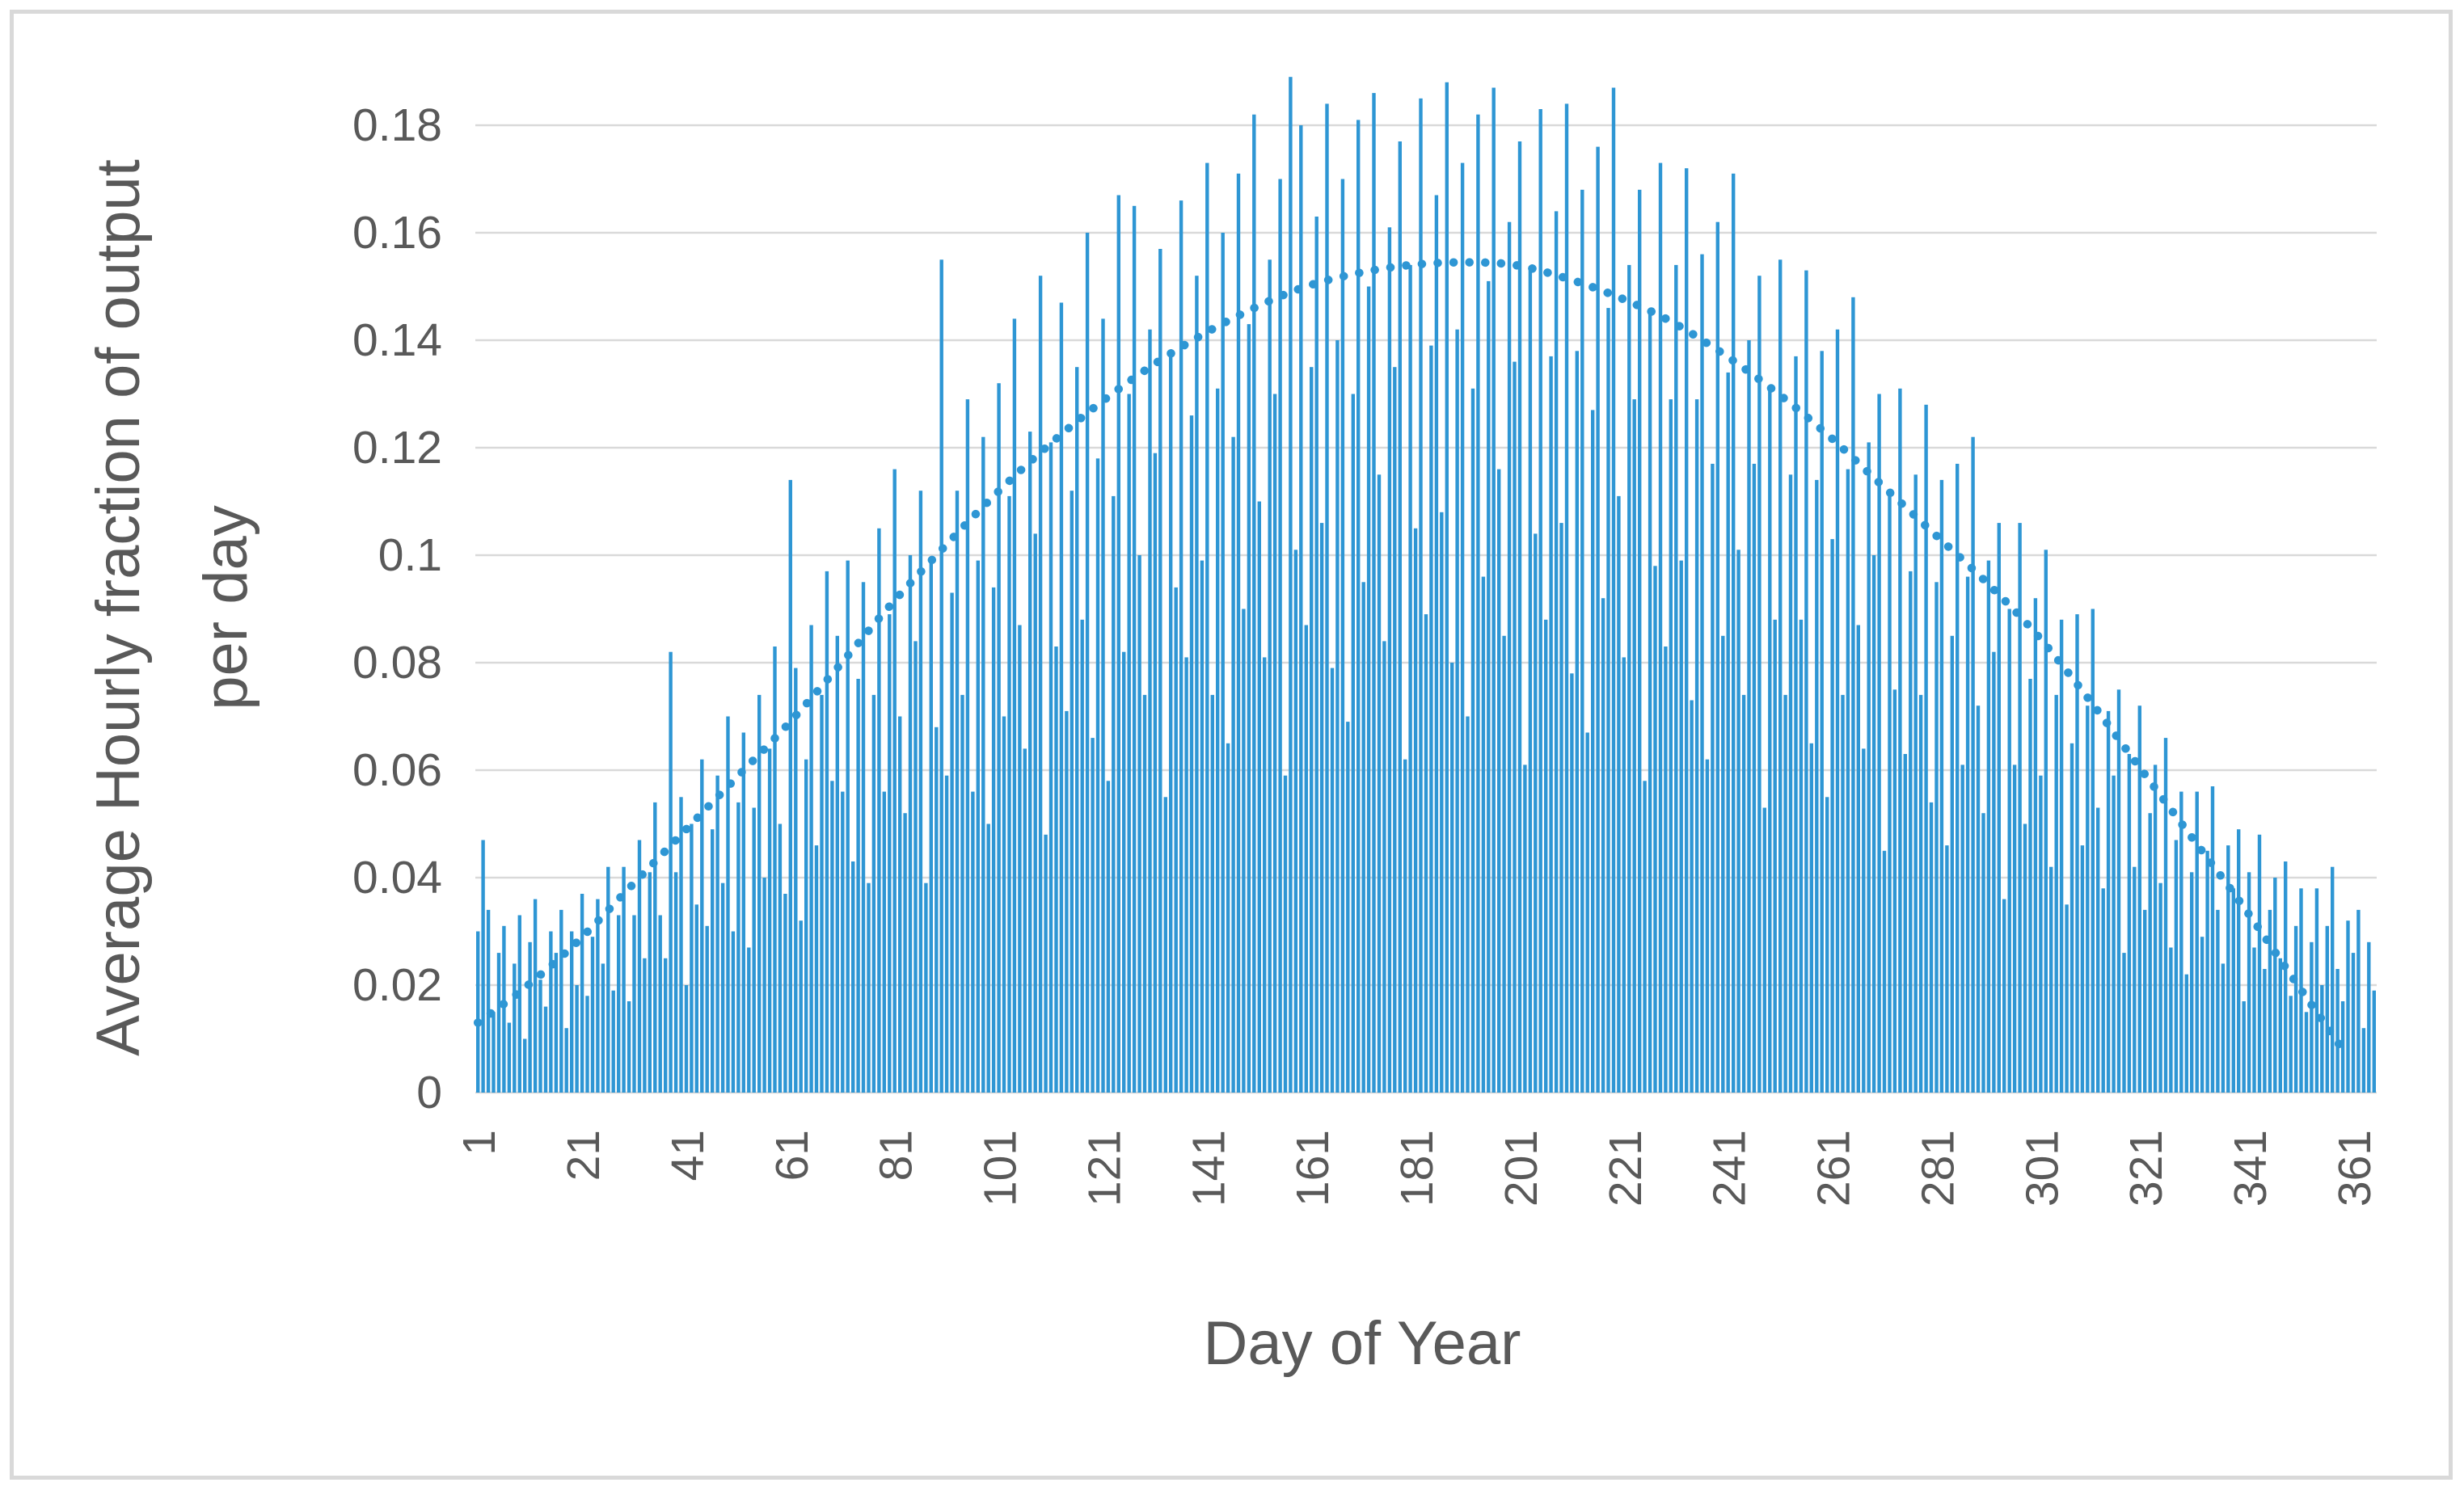 The width and height of the screenshot is (2464, 1491). What do you see at coordinates (397, 877) in the screenshot?
I see `y-tick-label: 0.04` at bounding box center [397, 877].